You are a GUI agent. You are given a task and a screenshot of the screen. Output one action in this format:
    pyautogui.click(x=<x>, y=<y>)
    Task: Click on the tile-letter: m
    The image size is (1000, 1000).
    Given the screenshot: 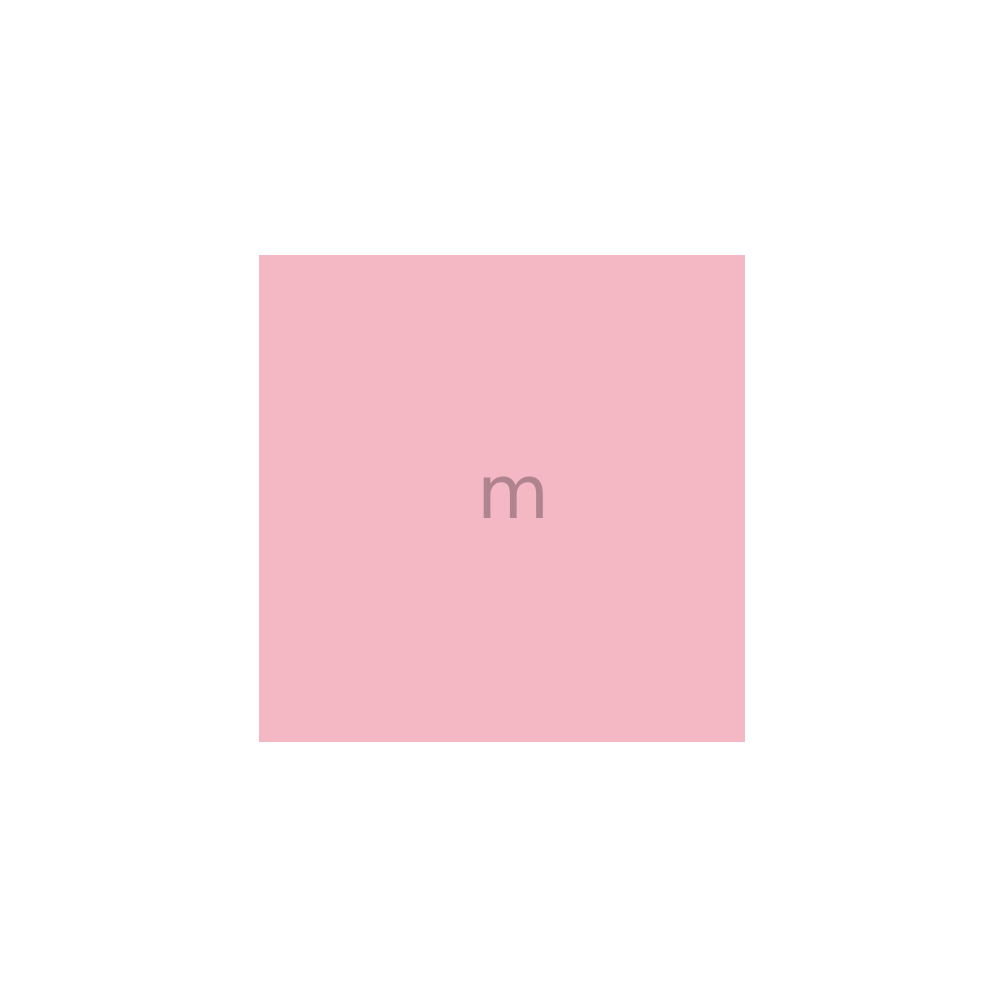 What is the action you would take?
    pyautogui.click(x=513, y=492)
    